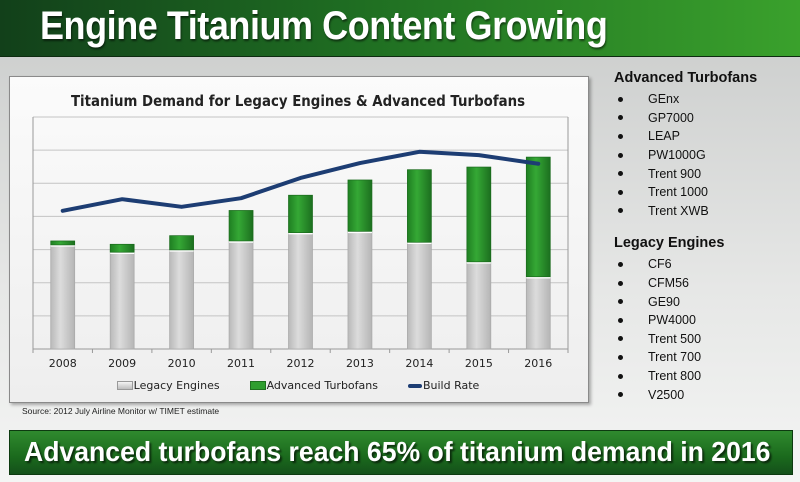 This screenshot has width=800, height=482. I want to click on engine-name: LEAP, so click(664, 136).